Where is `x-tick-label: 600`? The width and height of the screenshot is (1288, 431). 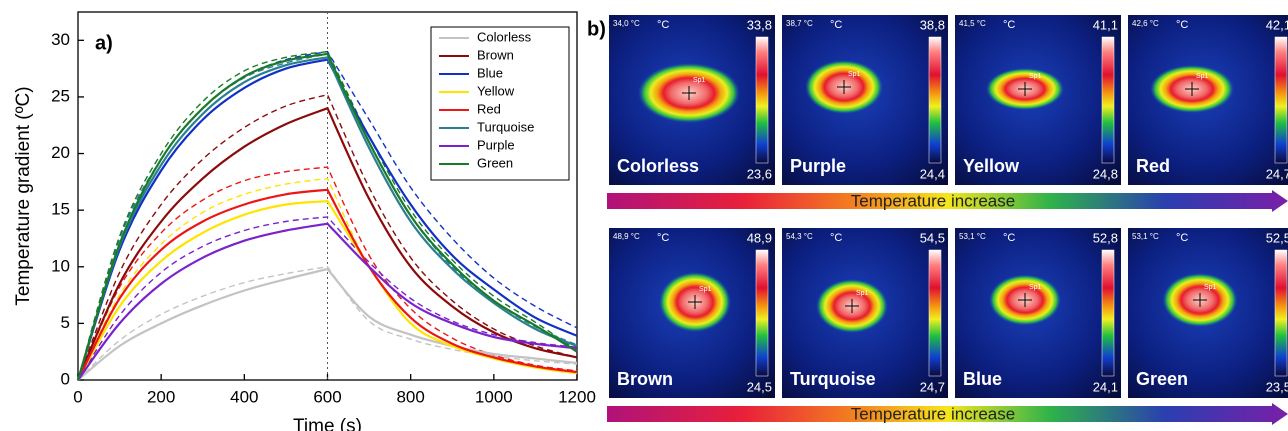 x-tick-label: 600 is located at coordinates (327, 396).